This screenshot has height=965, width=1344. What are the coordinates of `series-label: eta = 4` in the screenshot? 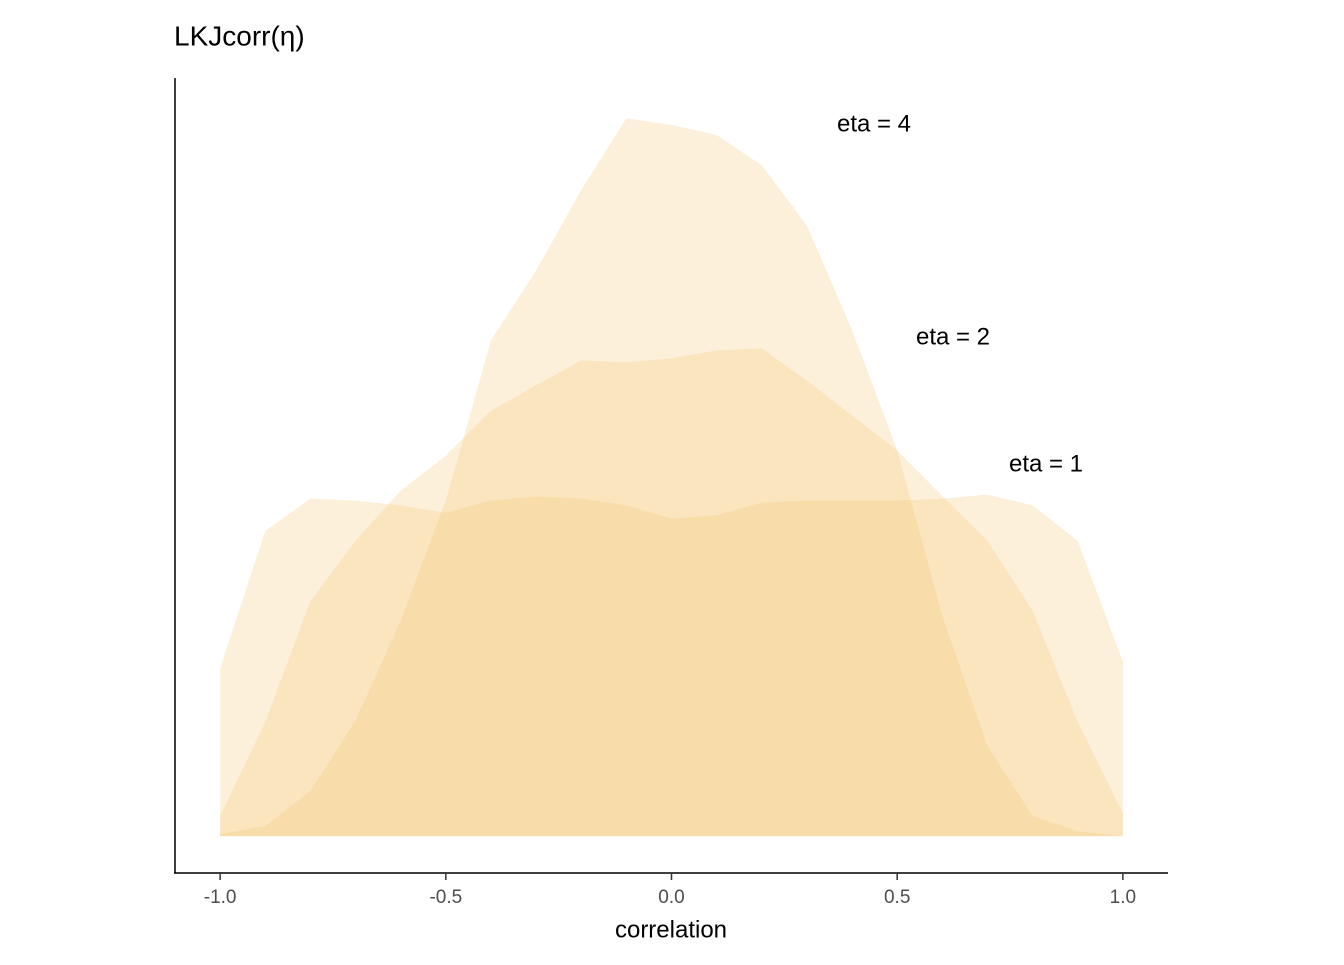 It's located at (874, 123).